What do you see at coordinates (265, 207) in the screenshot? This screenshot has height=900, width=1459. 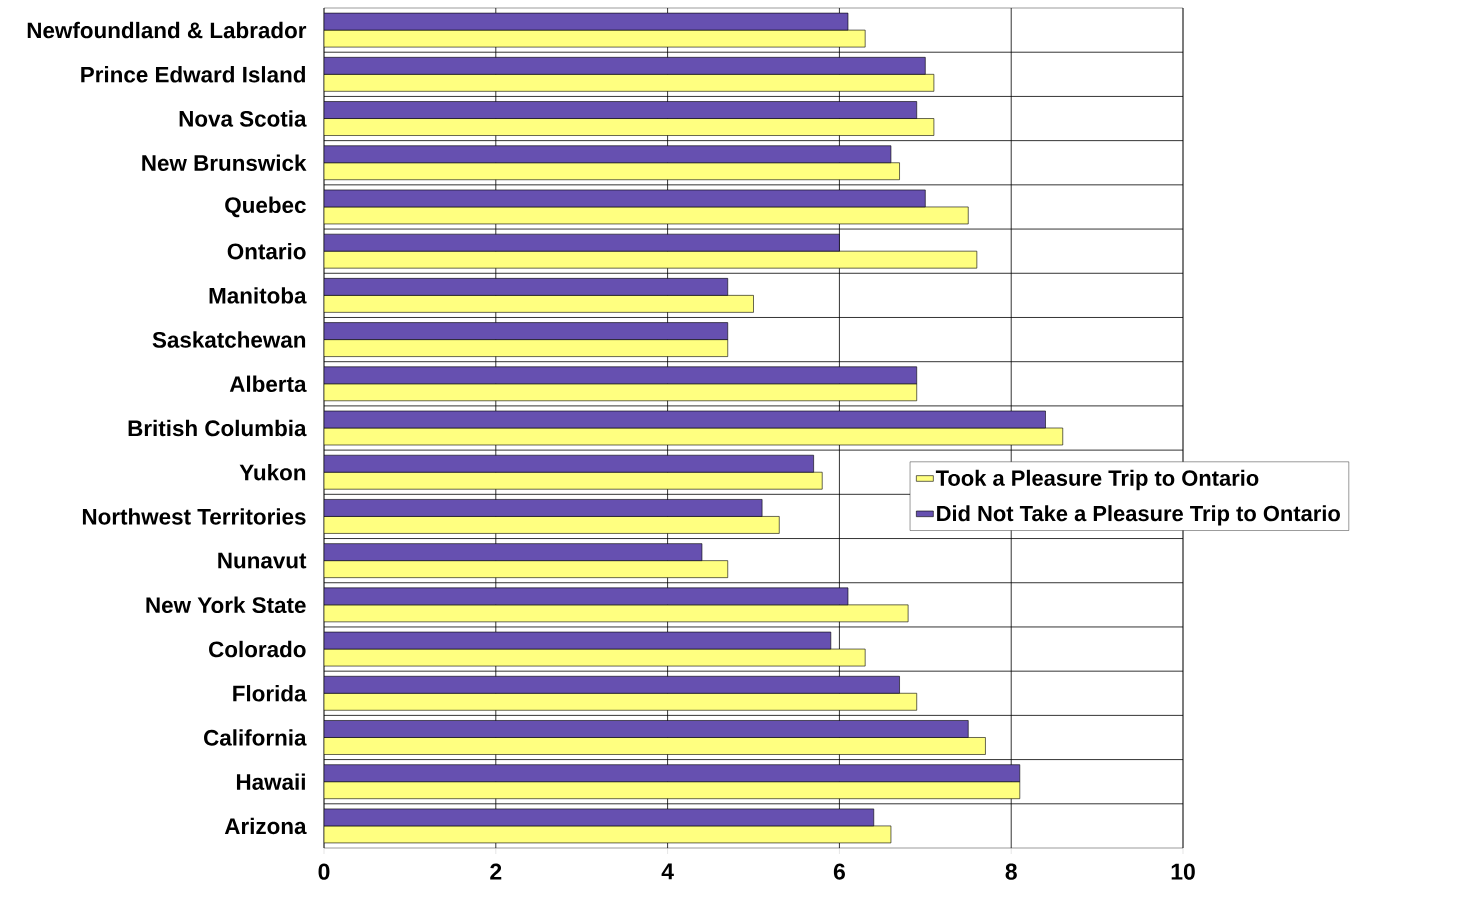 I see `y-tick-label: Quebec` at bounding box center [265, 207].